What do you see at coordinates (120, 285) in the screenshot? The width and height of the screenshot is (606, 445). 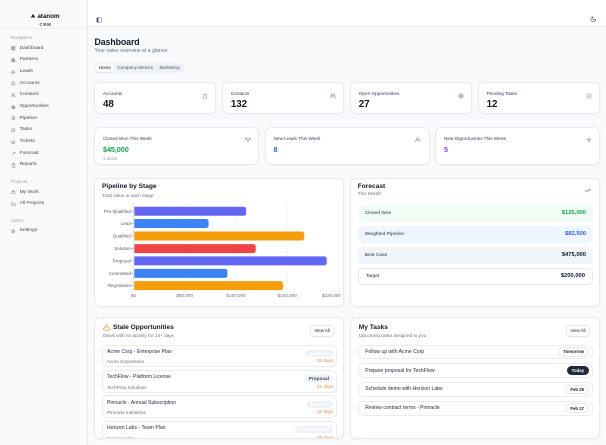 I see `svg-text: Negotiation` at bounding box center [120, 285].